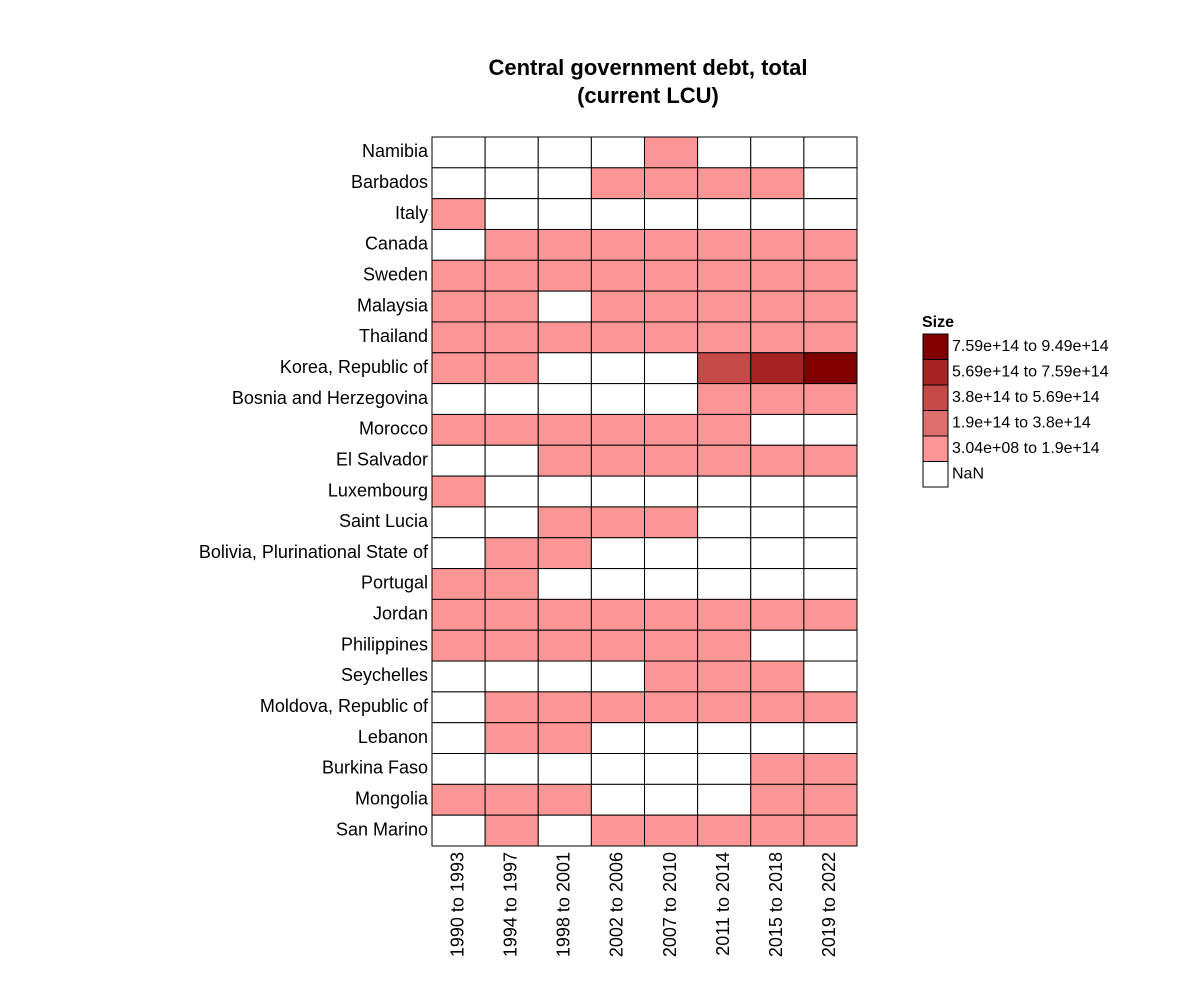 The width and height of the screenshot is (1200, 1005). I want to click on legend-label: 5.69e+14 to 7.59e+14, so click(1030, 372).